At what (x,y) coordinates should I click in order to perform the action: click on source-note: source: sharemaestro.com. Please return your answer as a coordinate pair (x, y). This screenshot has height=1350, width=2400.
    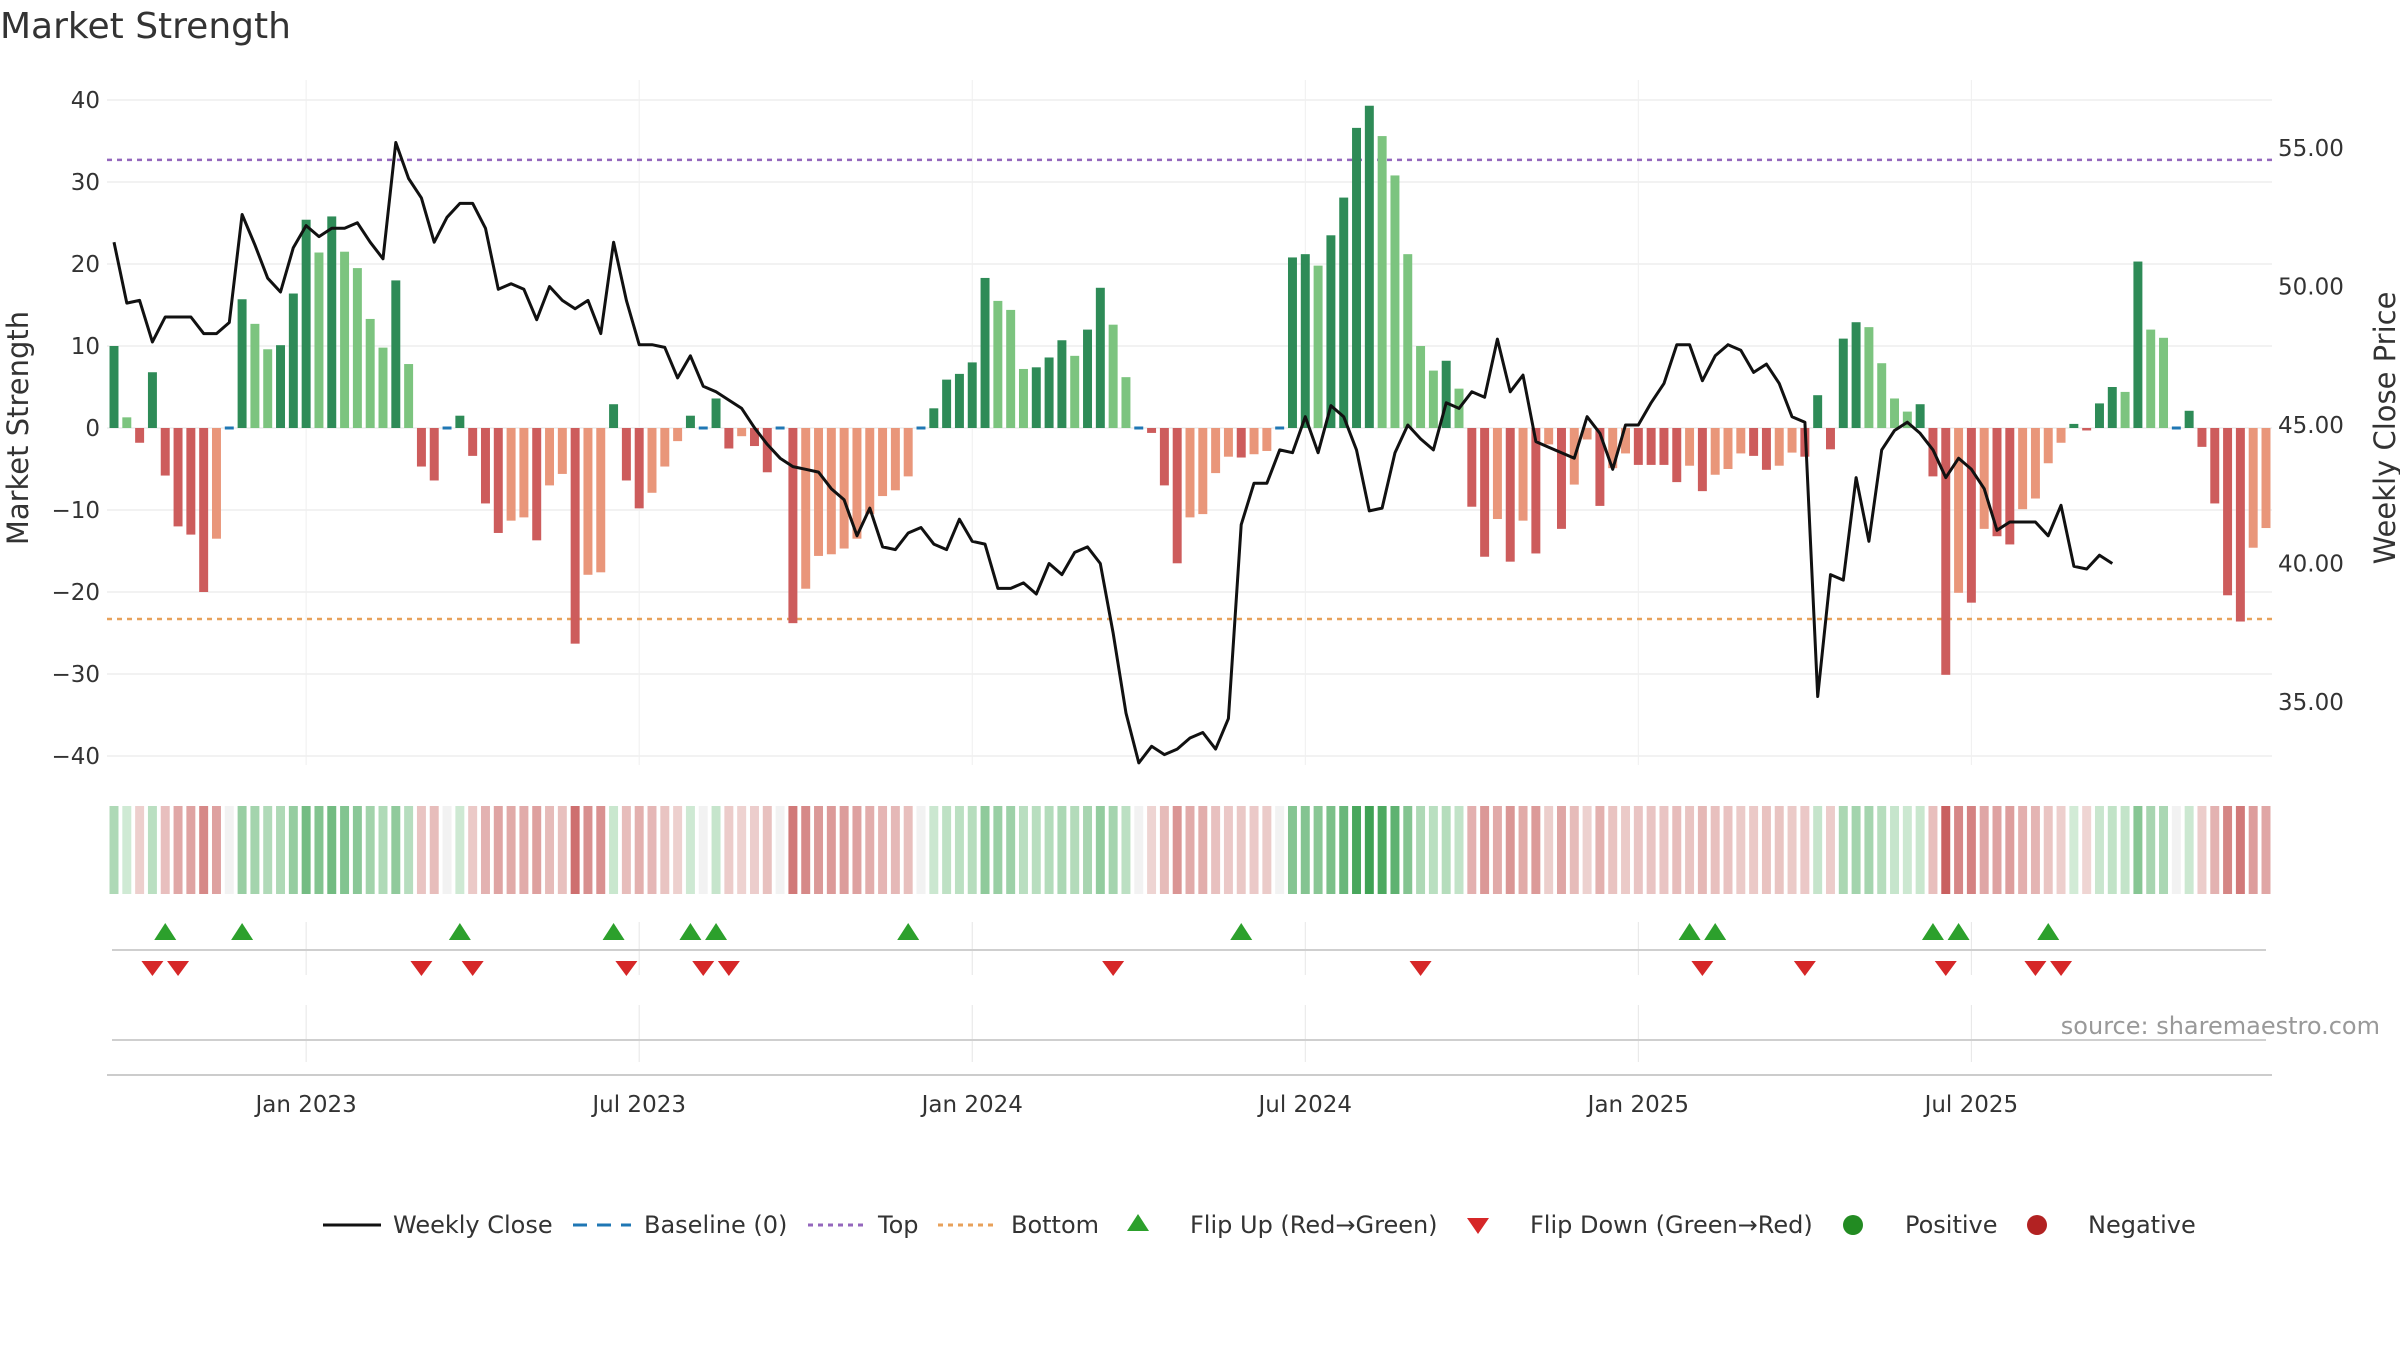
    Looking at the image, I should click on (2220, 1026).